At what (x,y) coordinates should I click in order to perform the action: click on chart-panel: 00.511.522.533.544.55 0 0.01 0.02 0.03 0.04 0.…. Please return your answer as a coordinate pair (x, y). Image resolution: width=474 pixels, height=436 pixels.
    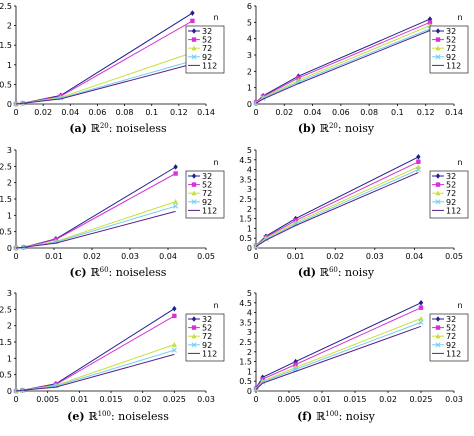
    Looking at the image, I should click on (354, 212).